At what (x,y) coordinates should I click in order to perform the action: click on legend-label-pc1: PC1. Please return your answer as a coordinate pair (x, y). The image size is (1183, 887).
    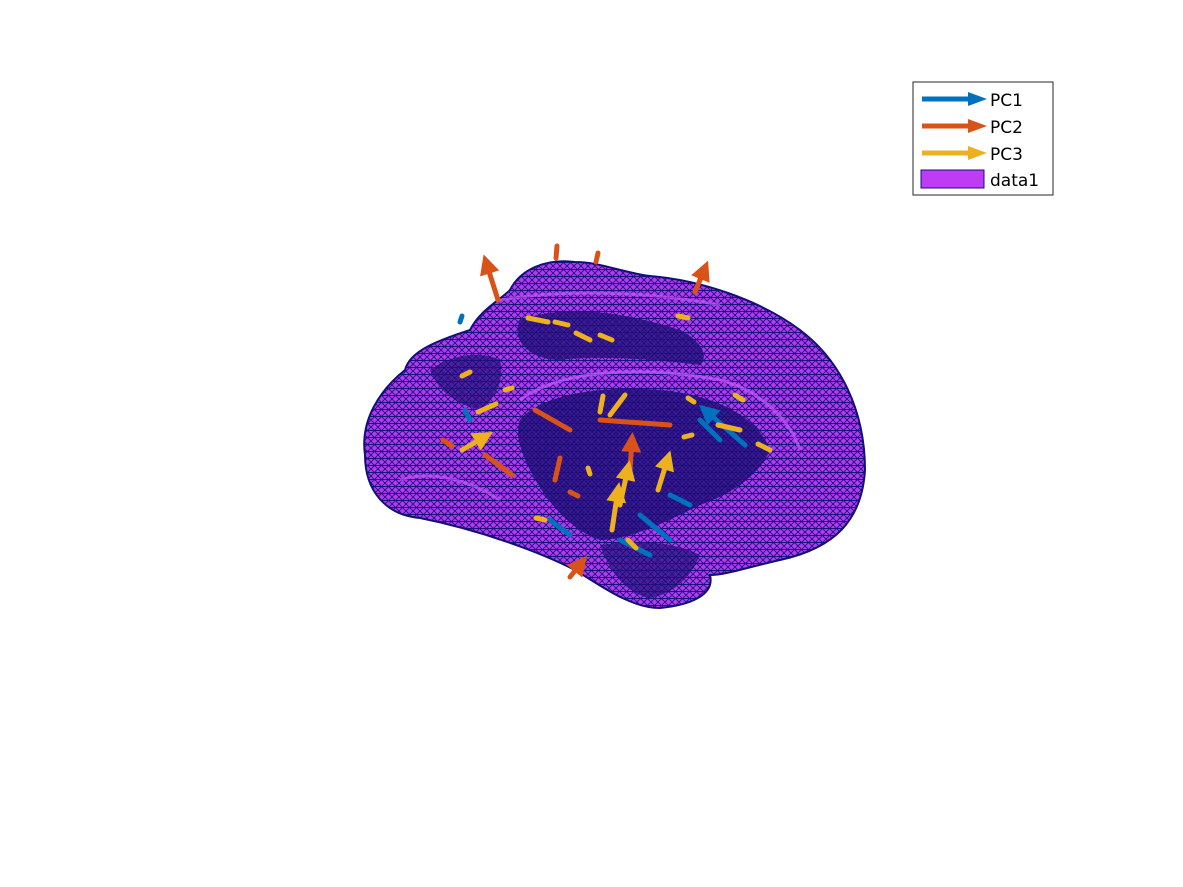
    Looking at the image, I should click on (1006, 101).